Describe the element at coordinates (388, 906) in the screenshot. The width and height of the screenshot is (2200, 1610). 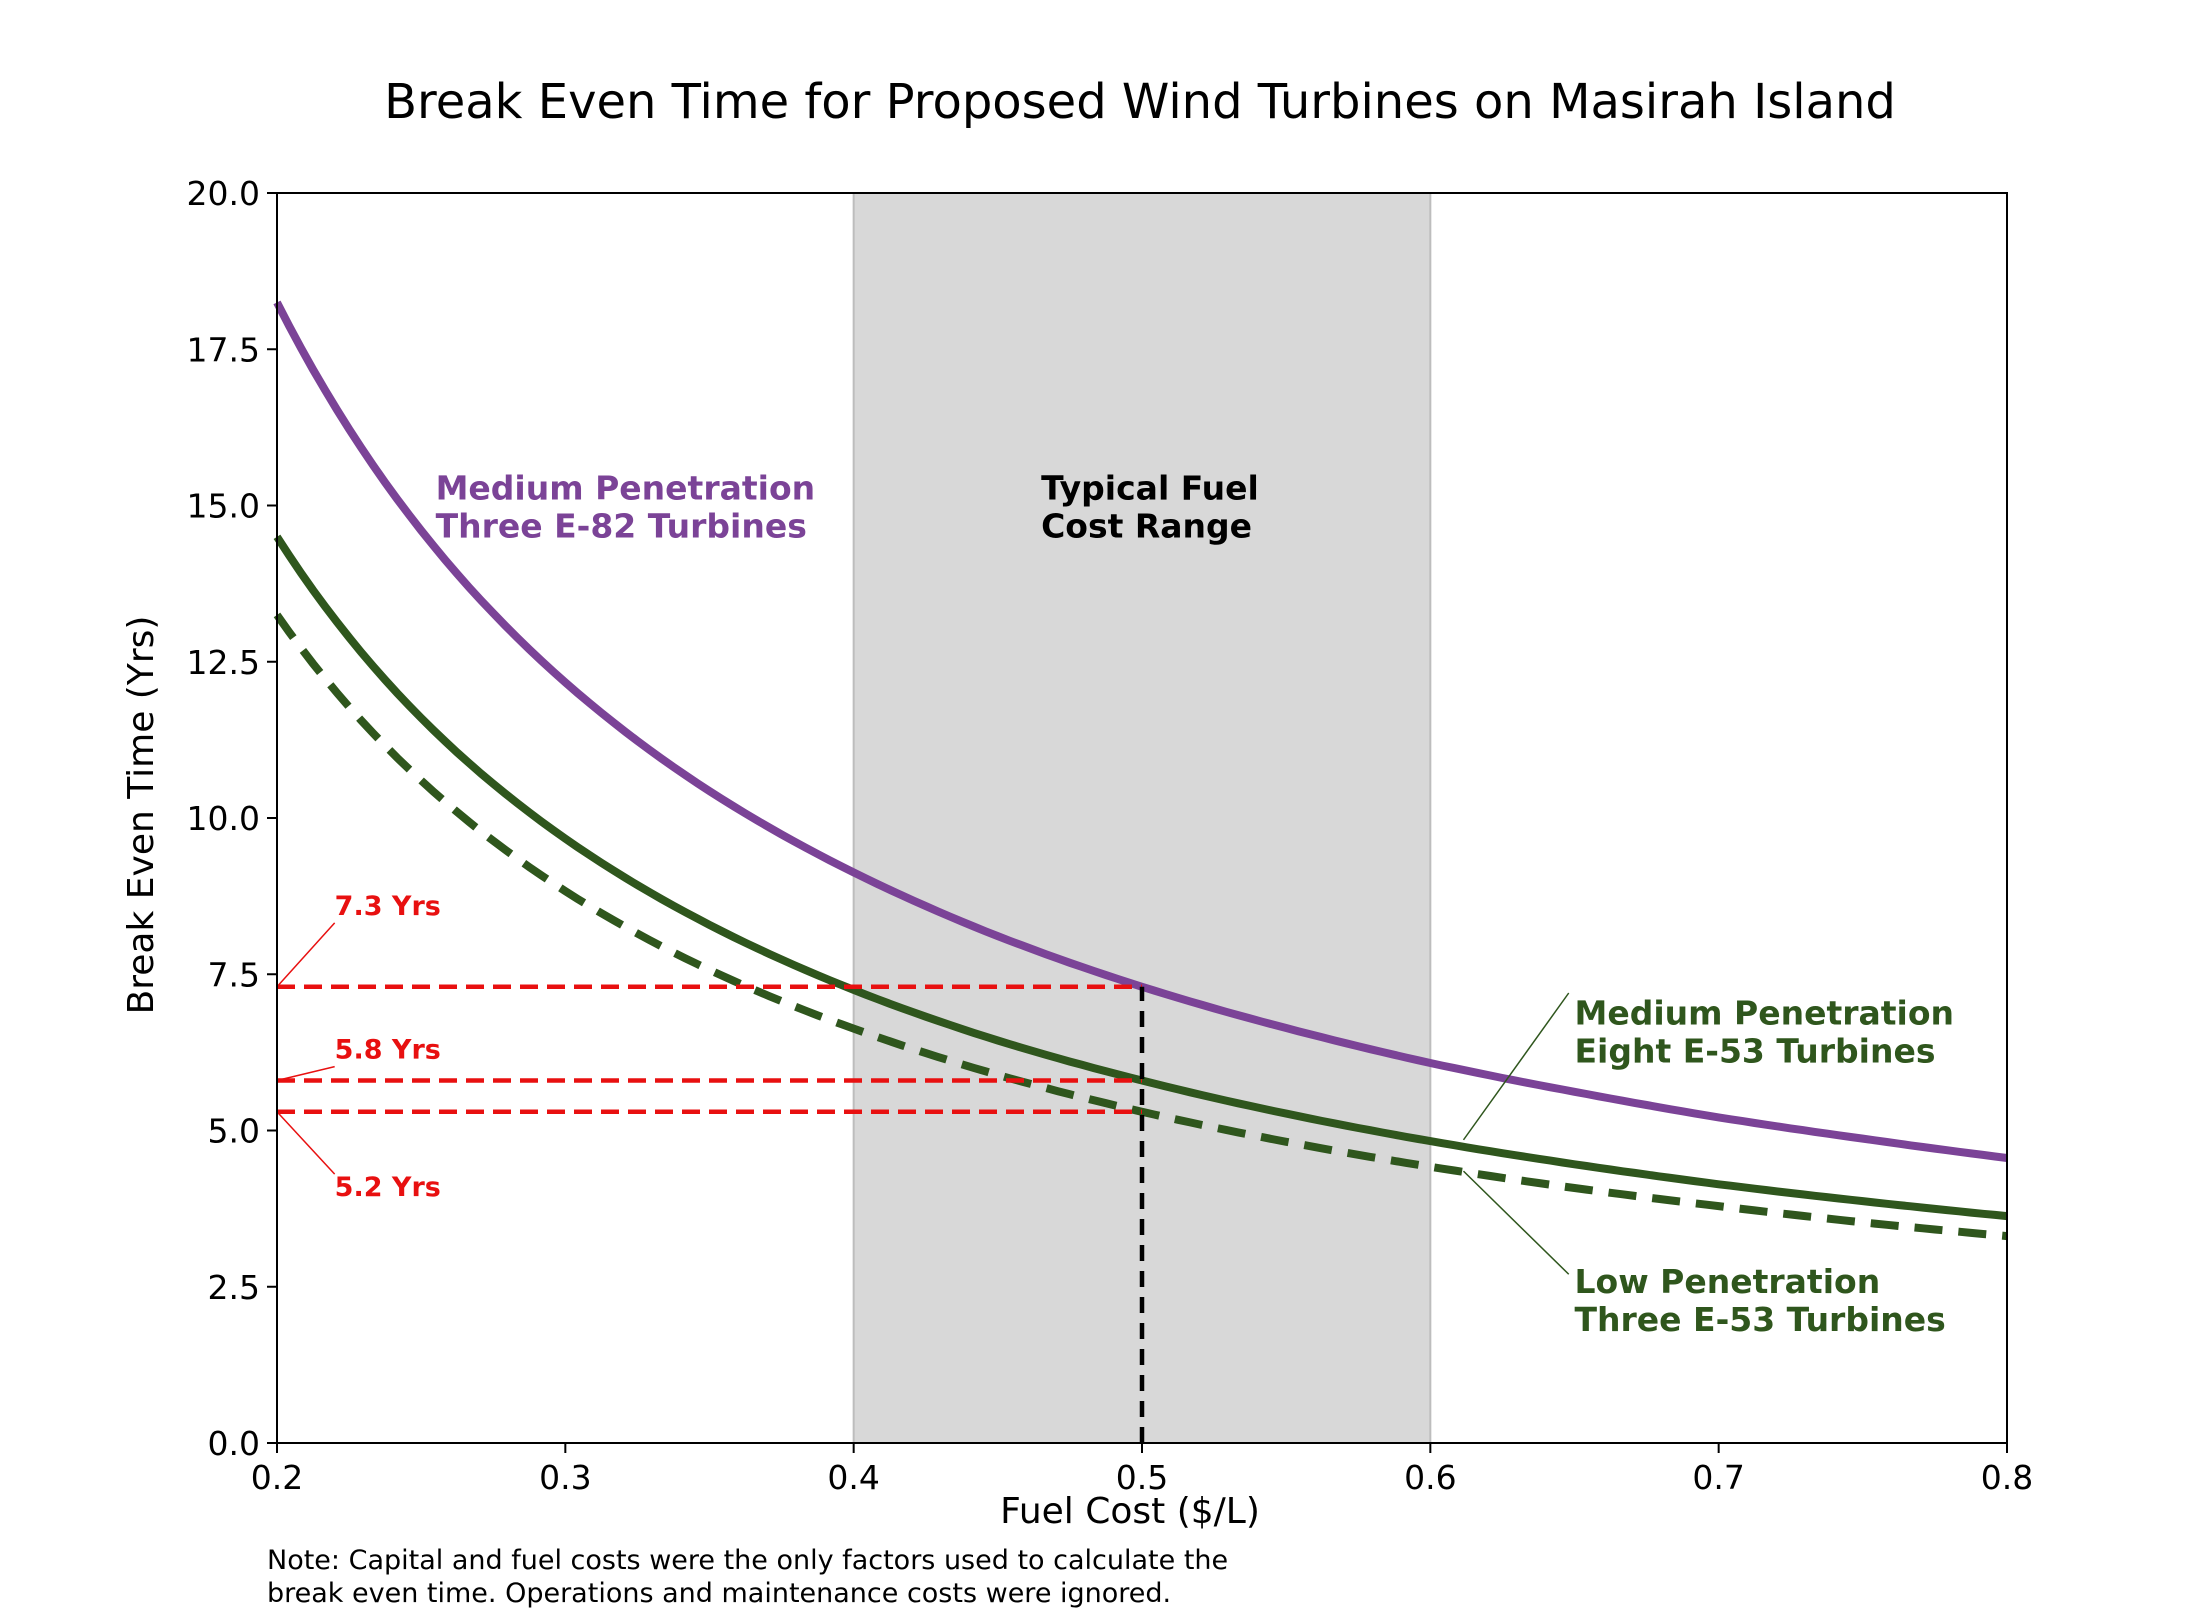
I see `reference-label-1: 7.3 Yrs` at that location.